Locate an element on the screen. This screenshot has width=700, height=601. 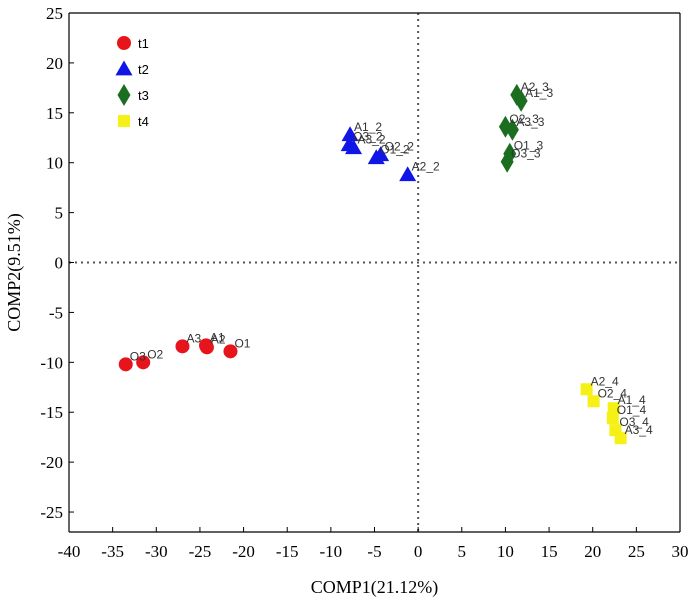
legend-label: t4 is located at coordinates (143, 121).